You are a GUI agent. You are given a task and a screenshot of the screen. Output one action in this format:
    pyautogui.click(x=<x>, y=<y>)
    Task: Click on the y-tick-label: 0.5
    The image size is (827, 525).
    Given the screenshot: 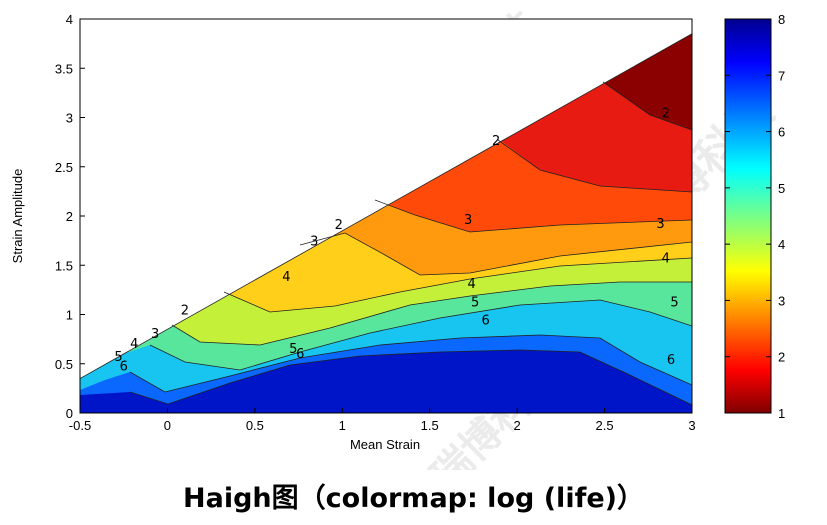 What is the action you would take?
    pyautogui.click(x=64, y=364)
    